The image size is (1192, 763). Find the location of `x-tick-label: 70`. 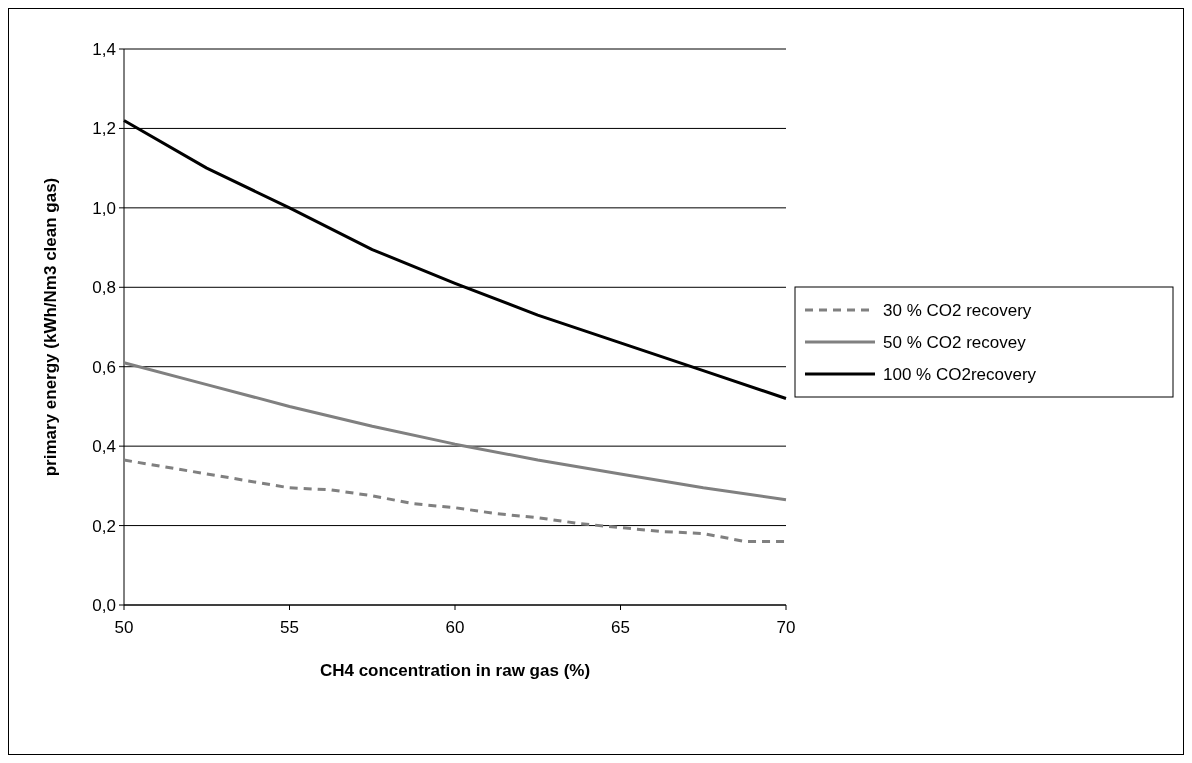

x-tick-label: 70 is located at coordinates (786, 627).